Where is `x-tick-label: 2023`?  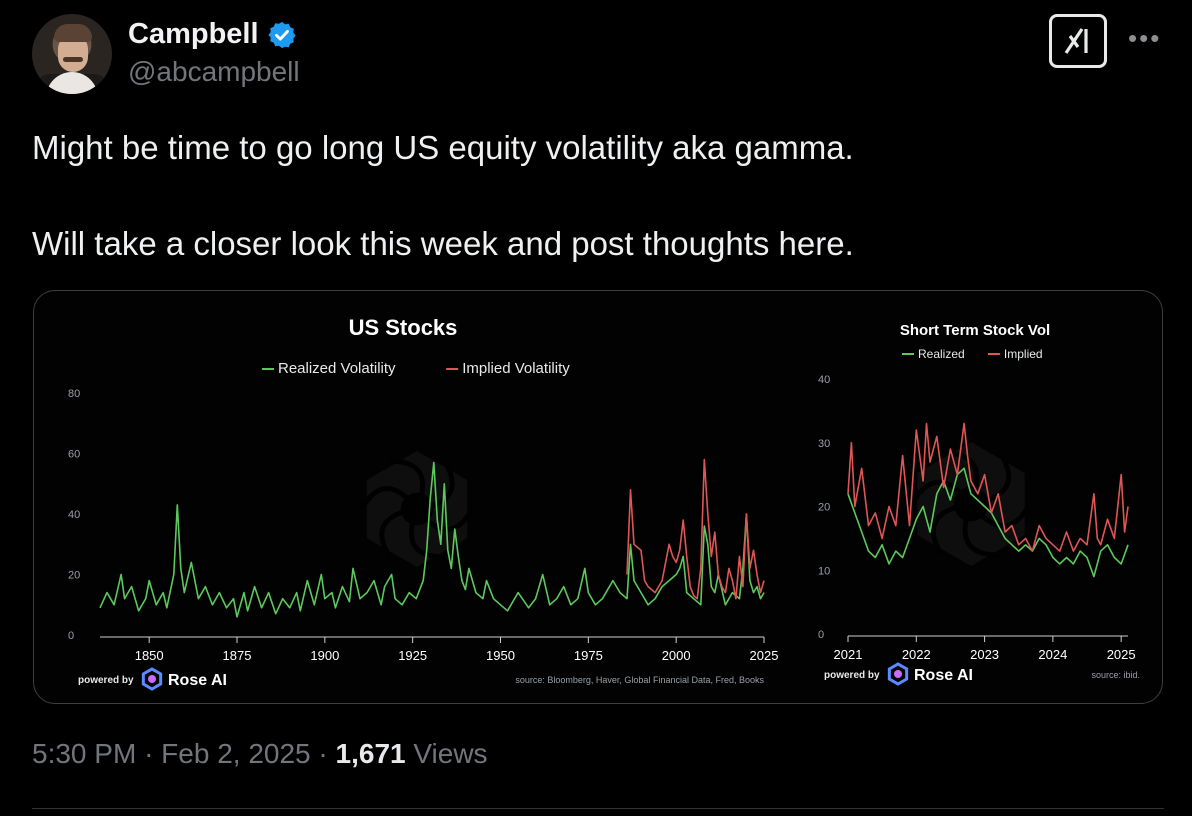
x-tick-label: 2023 is located at coordinates (984, 654).